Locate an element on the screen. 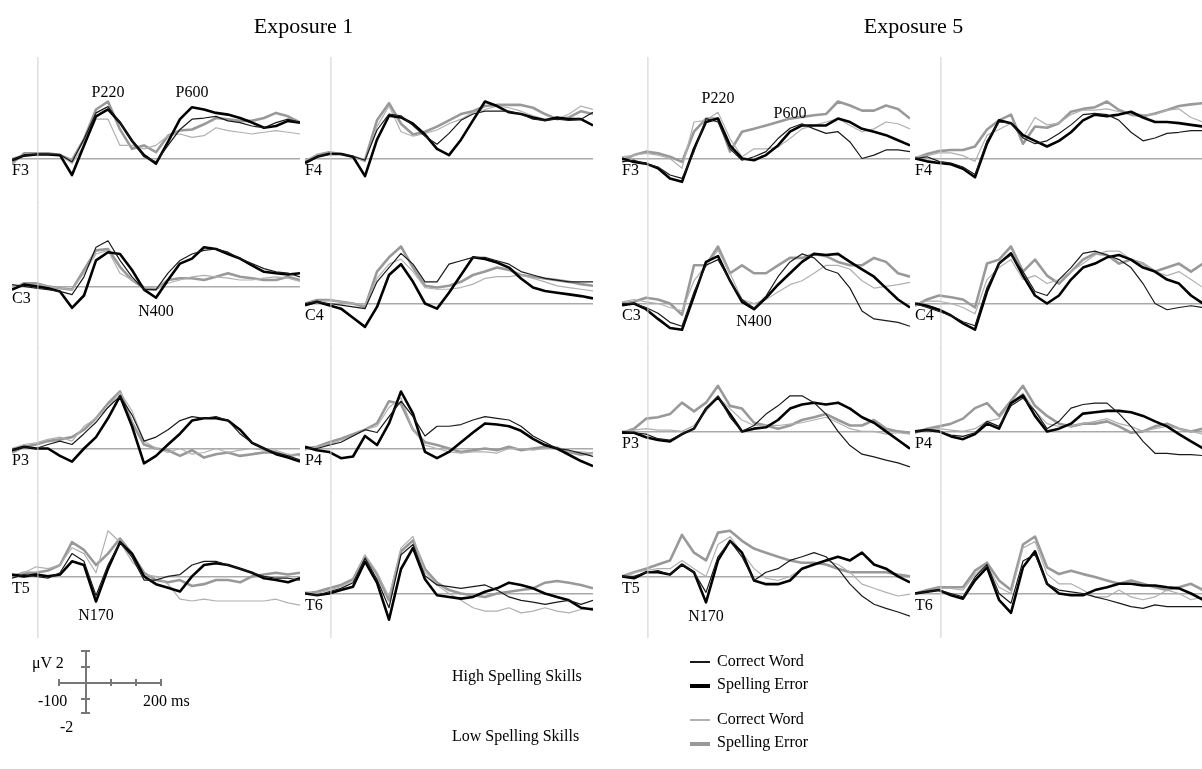  text: High Spelling Skills is located at coordinates (517, 676).